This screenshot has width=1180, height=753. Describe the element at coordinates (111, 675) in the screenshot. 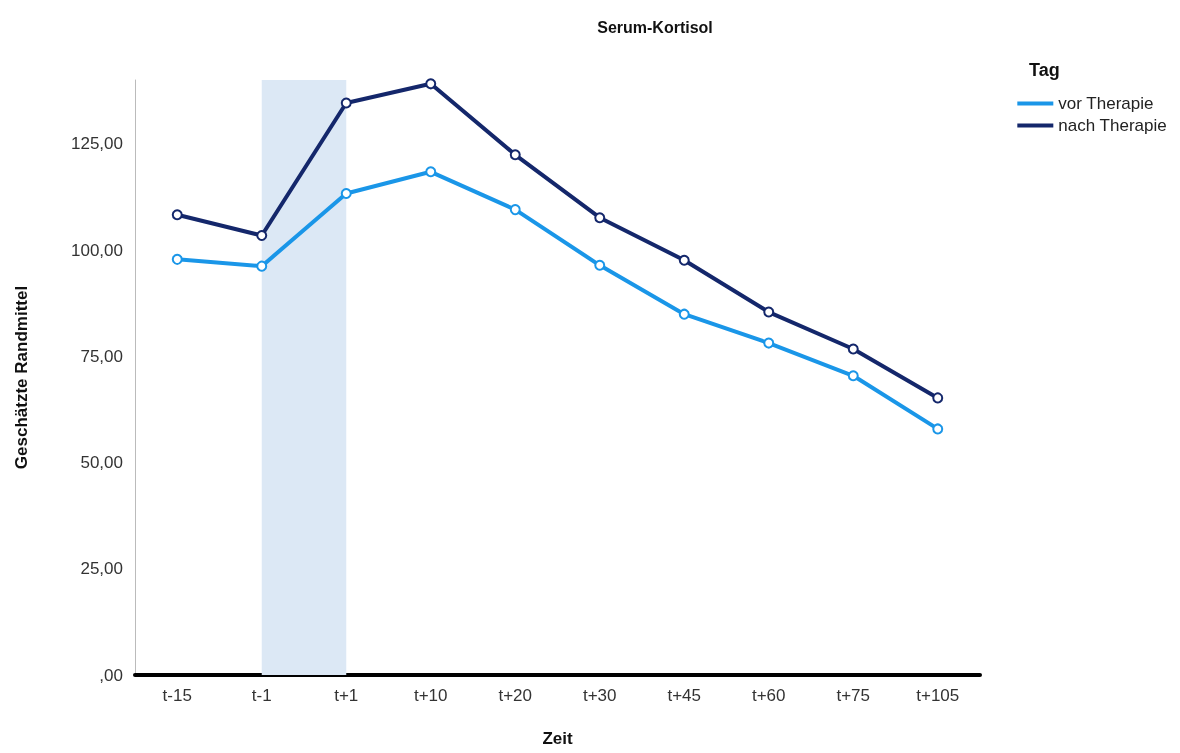

I see `y-tick-label: ,00` at that location.